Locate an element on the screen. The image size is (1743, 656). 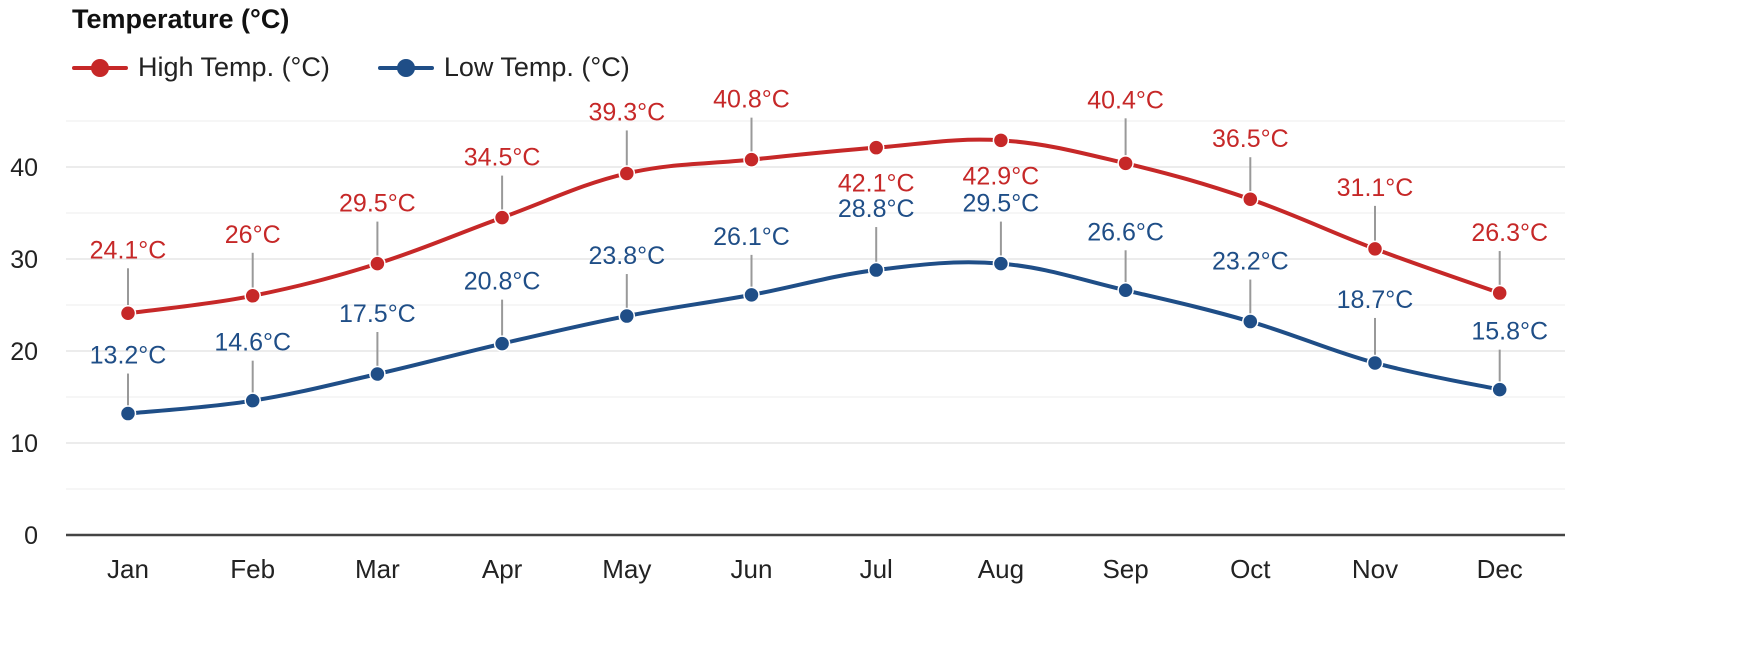
legend-item-high: High Temp. (°C) is located at coordinates (201, 67).